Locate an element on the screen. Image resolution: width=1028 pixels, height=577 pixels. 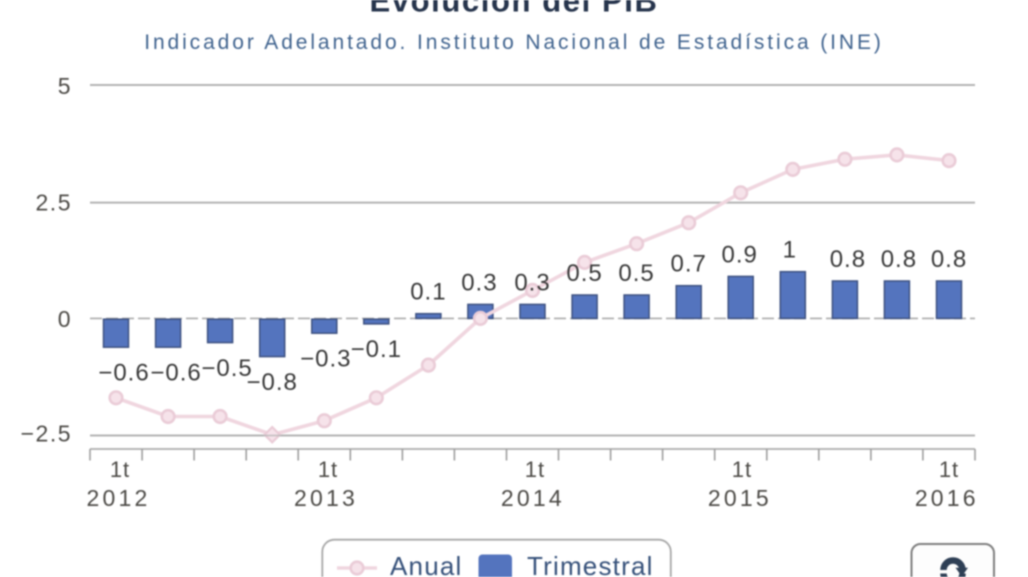
svg-text: 0.9 is located at coordinates (740, 254).